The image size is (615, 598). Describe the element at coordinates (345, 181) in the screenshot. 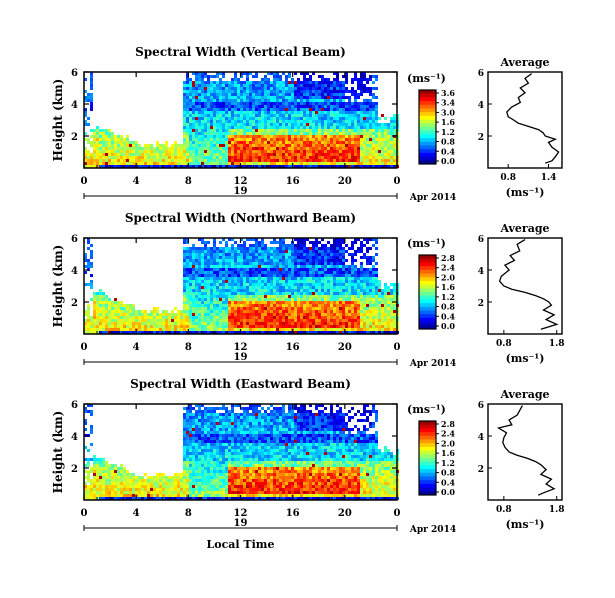

I see `x-tick-label: 20` at that location.